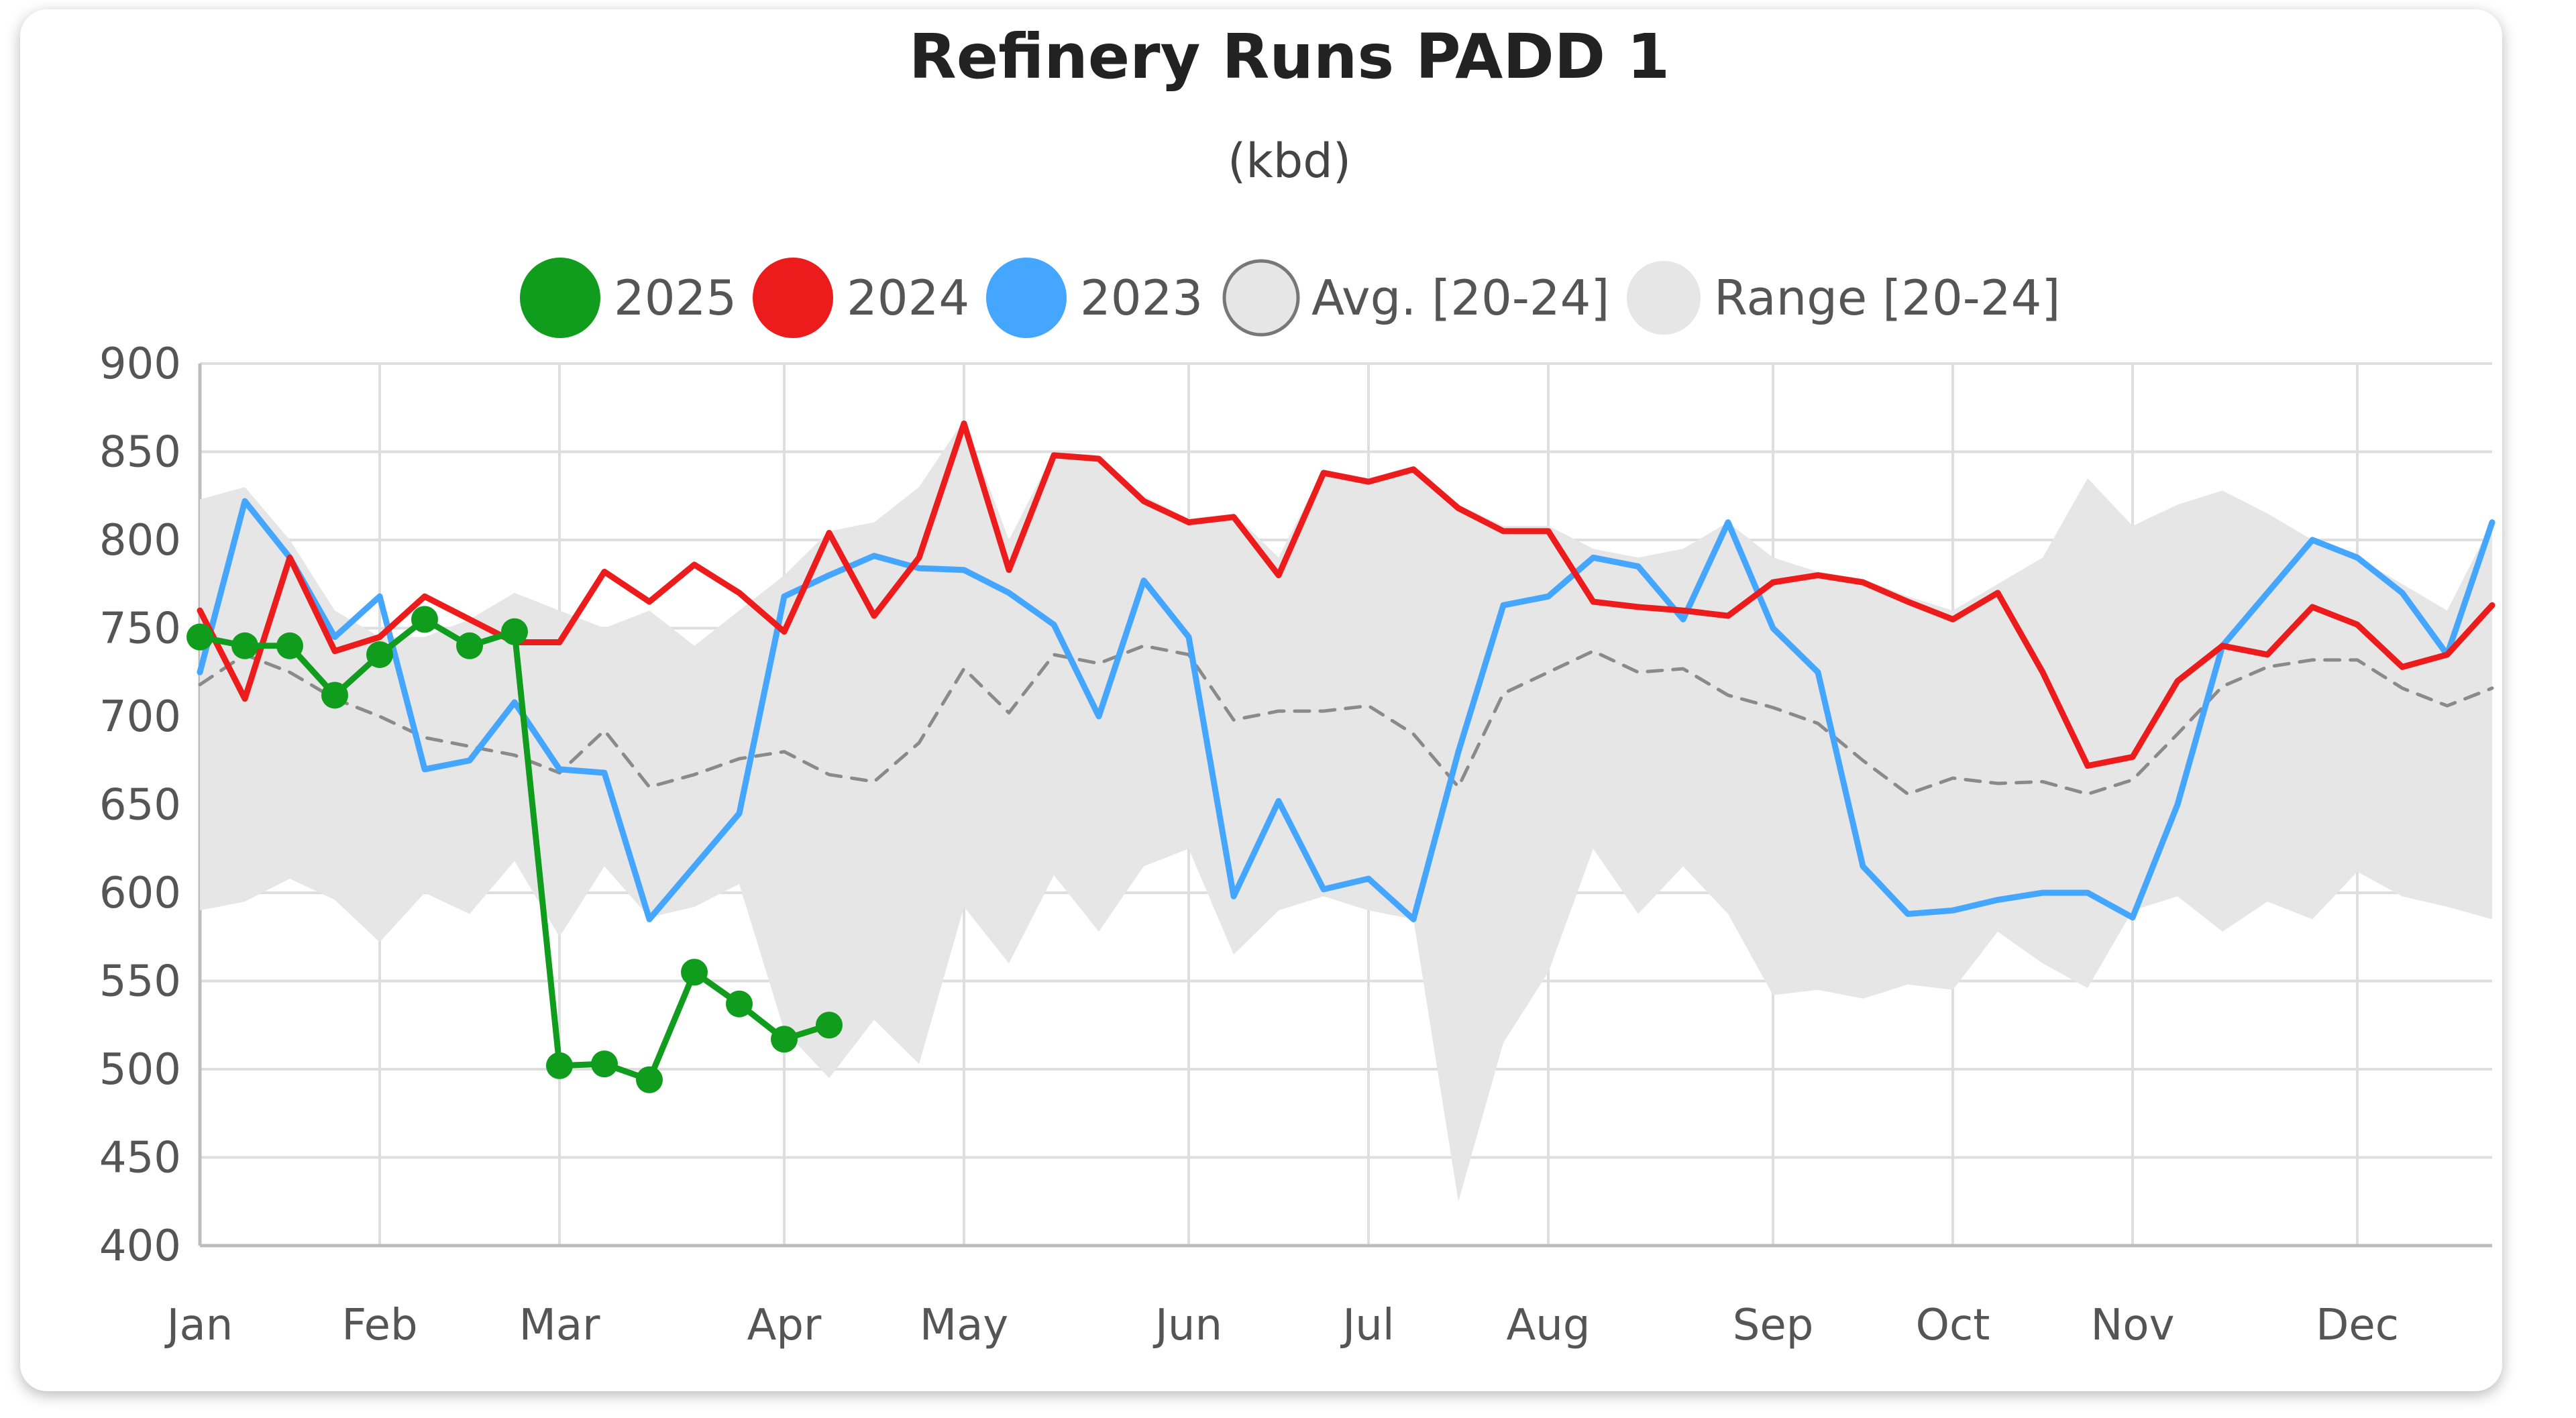 Image resolution: width=2576 pixels, height=1418 pixels. Describe the element at coordinates (1367, 1325) in the screenshot. I see `x-tick-label-jul: Jul` at that location.